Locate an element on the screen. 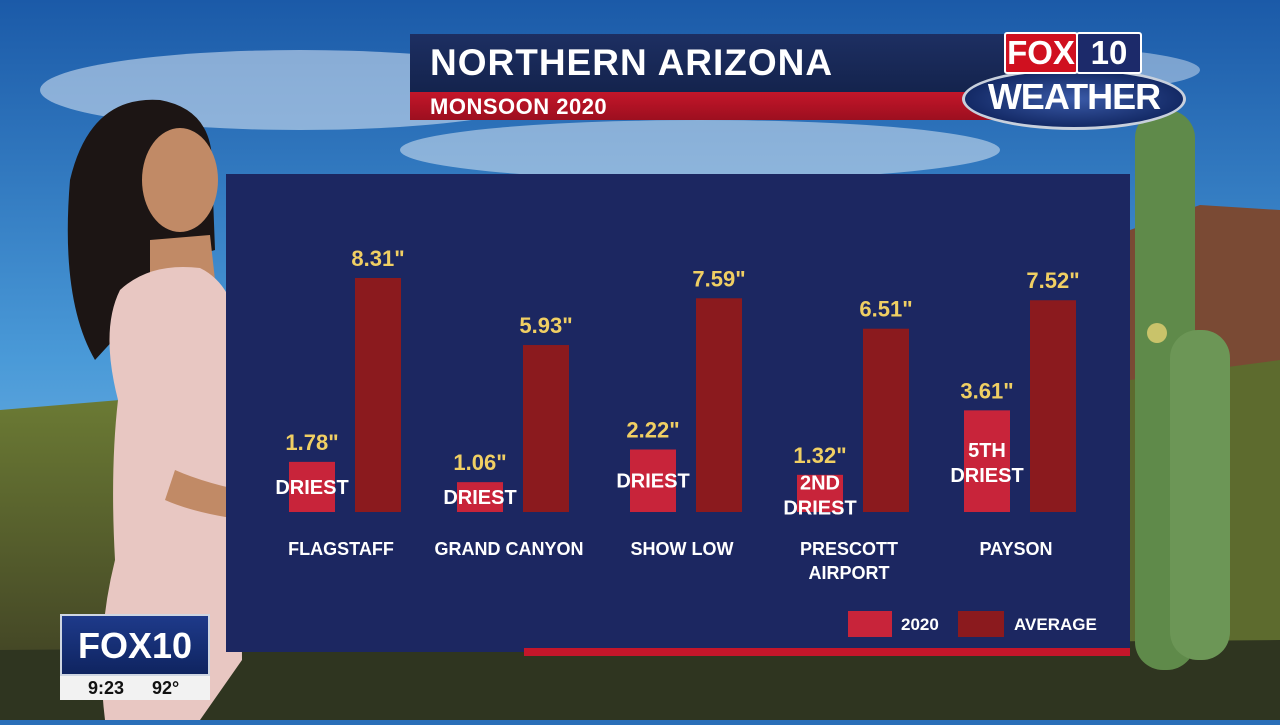  bug-time: 9:23 is located at coordinates (106, 688).